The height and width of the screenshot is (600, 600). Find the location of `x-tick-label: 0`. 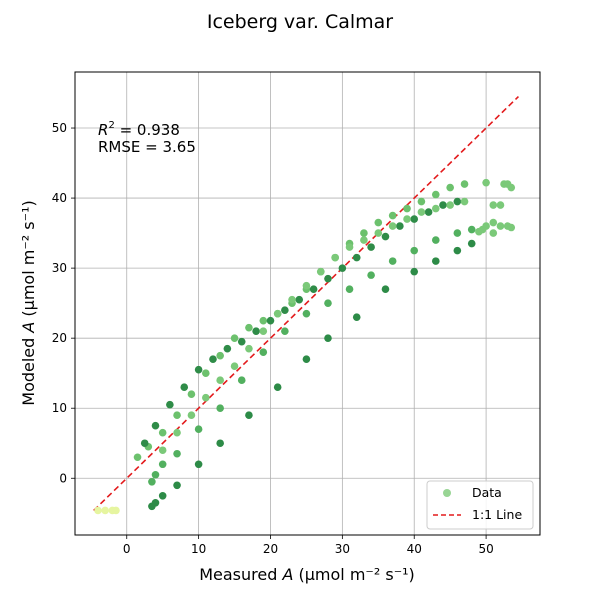

x-tick-label: 0 is located at coordinates (127, 549).